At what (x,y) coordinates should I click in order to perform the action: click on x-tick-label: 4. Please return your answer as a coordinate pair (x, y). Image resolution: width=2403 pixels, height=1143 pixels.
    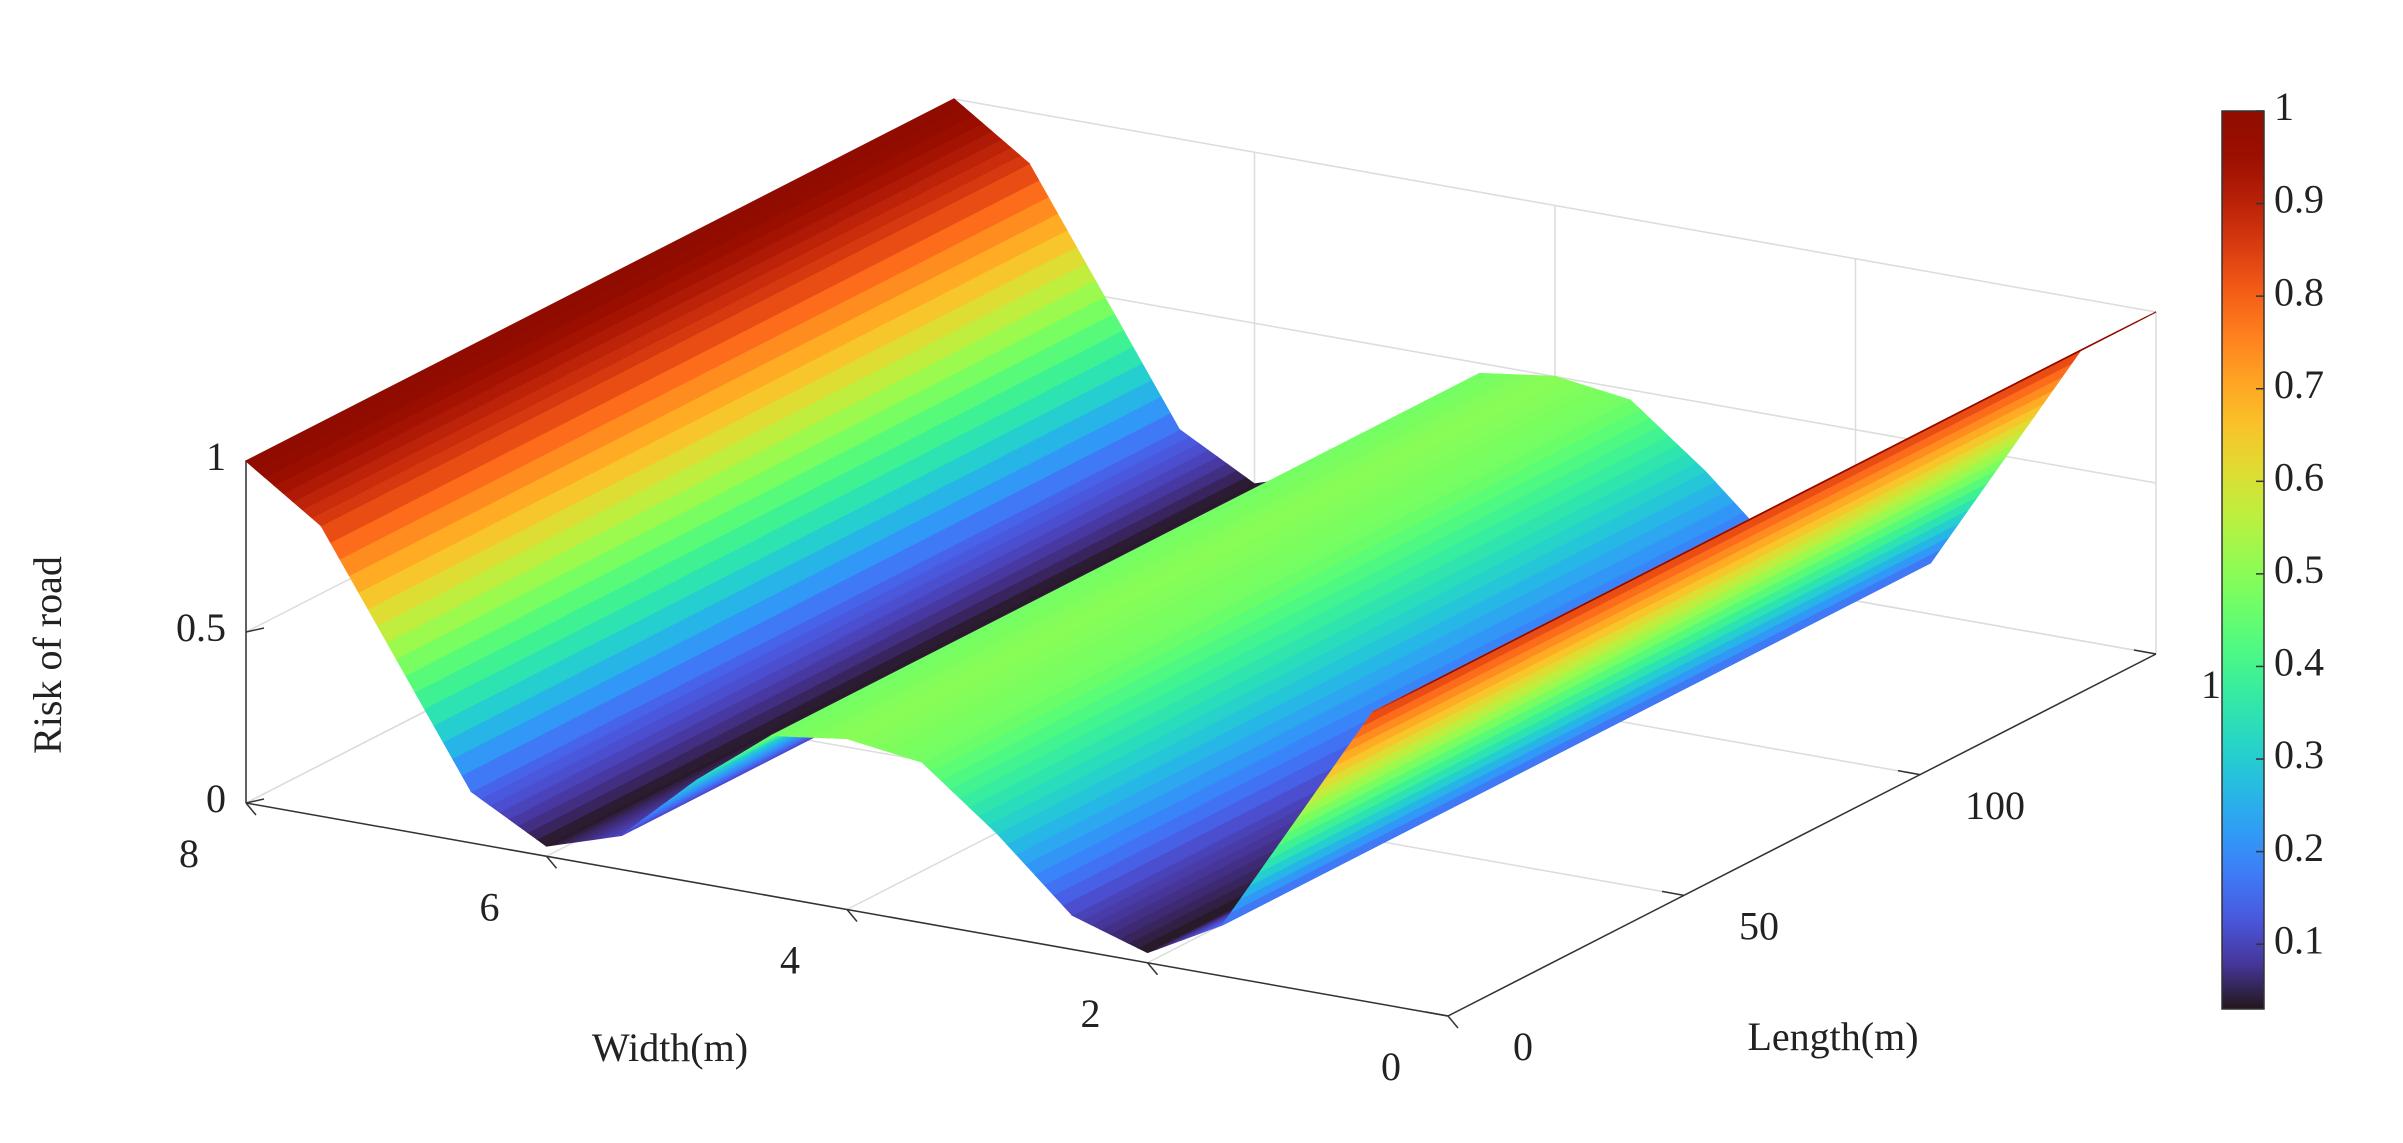
    Looking at the image, I should click on (790, 960).